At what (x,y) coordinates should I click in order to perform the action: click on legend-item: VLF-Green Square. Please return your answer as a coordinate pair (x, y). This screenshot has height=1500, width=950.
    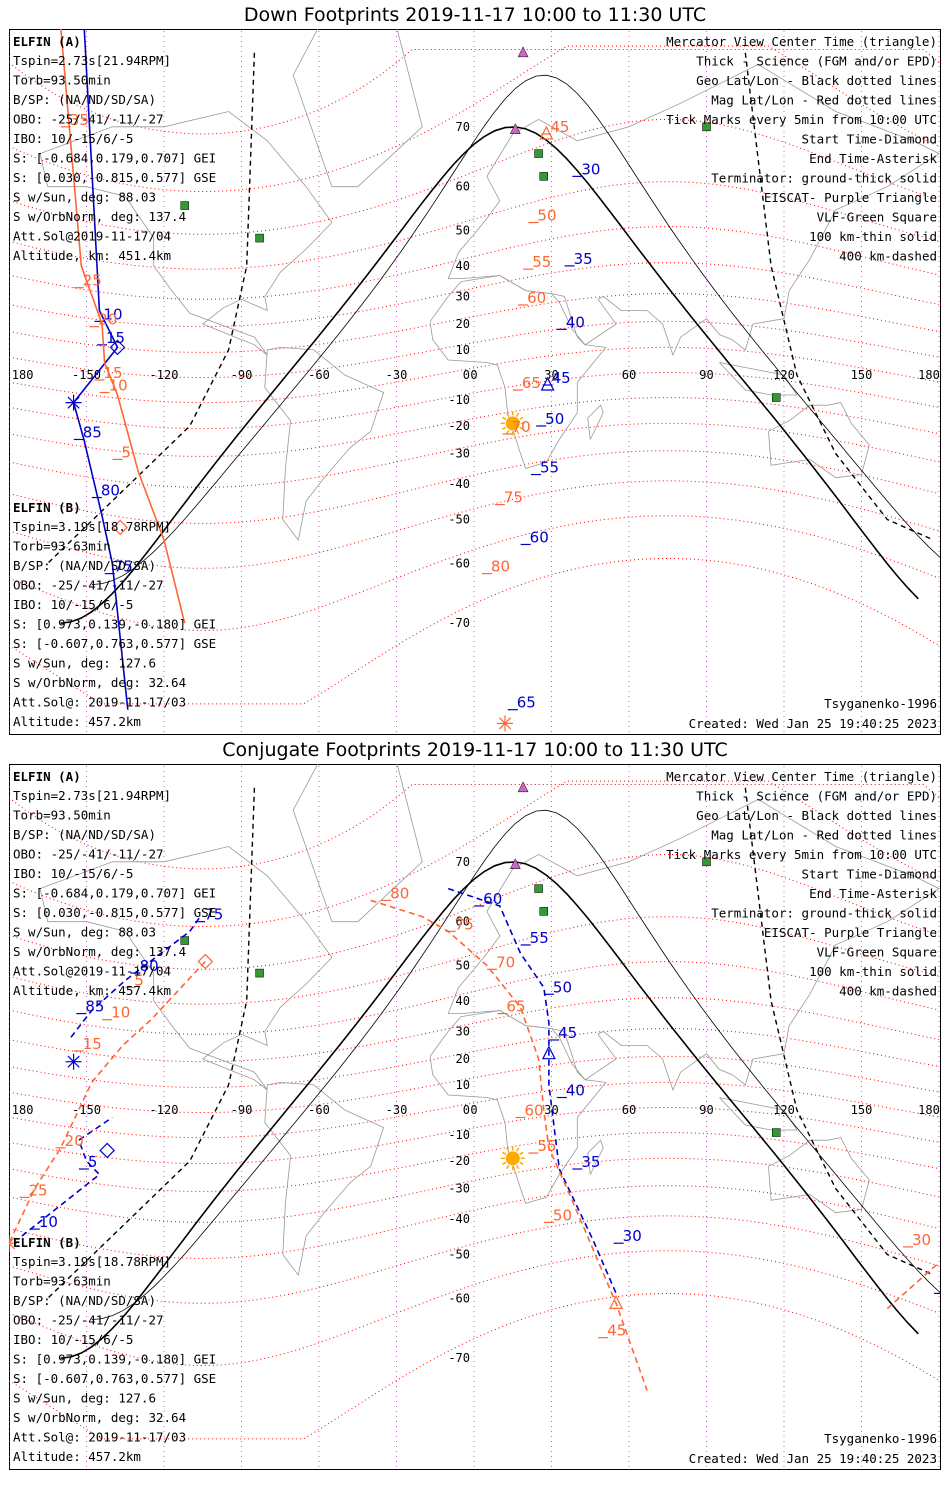
    Looking at the image, I should click on (877, 952).